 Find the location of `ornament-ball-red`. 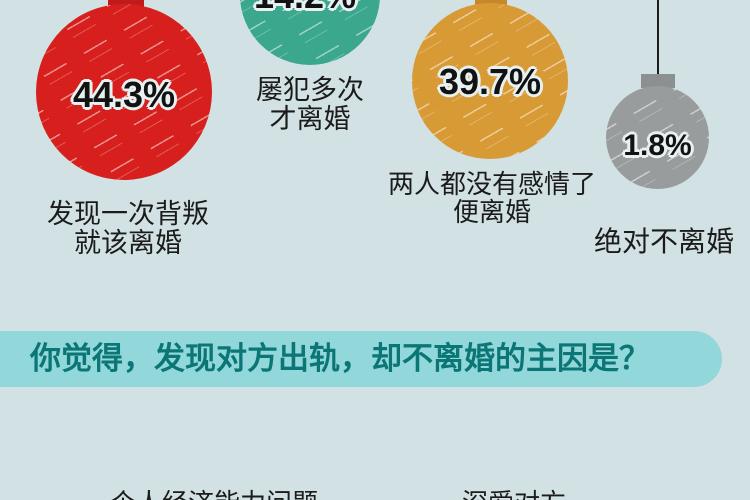

ornament-ball-red is located at coordinates (124, 92).